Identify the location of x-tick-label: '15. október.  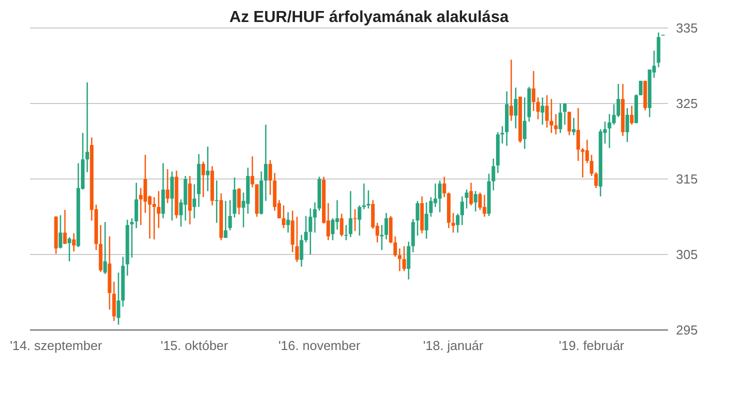
(194, 345).